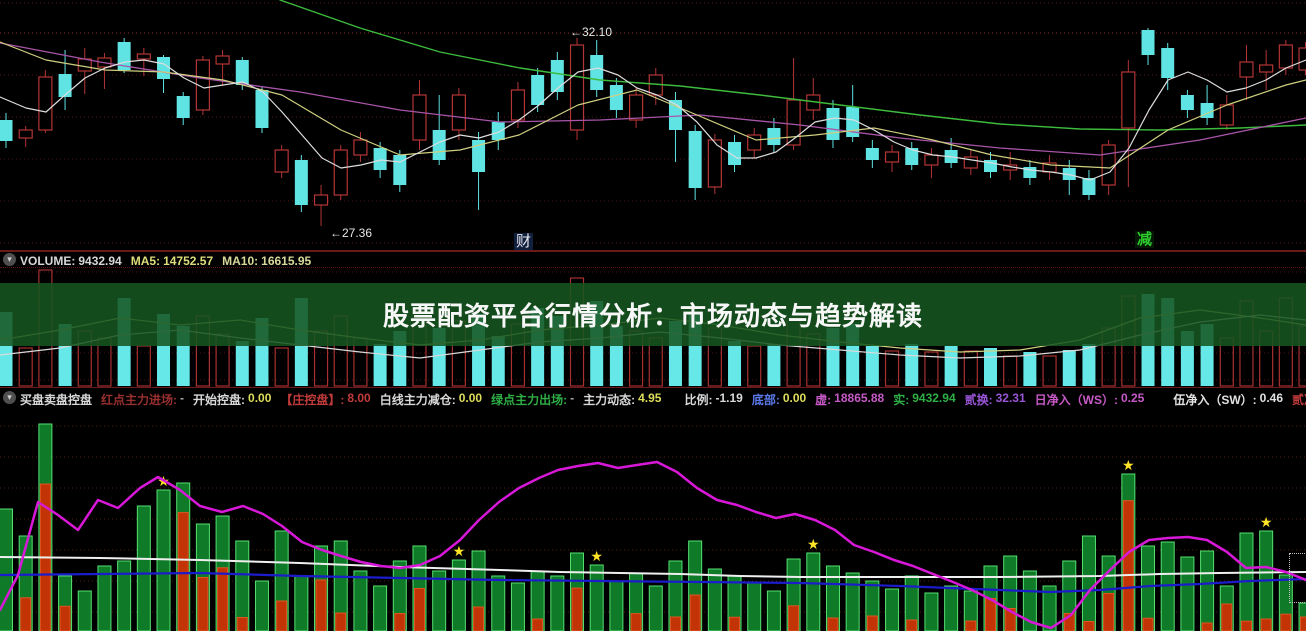 Image resolution: width=1306 pixels, height=631 pixels. What do you see at coordinates (859, 398) in the screenshot?
I see `indicator-value: 18865.88` at bounding box center [859, 398].